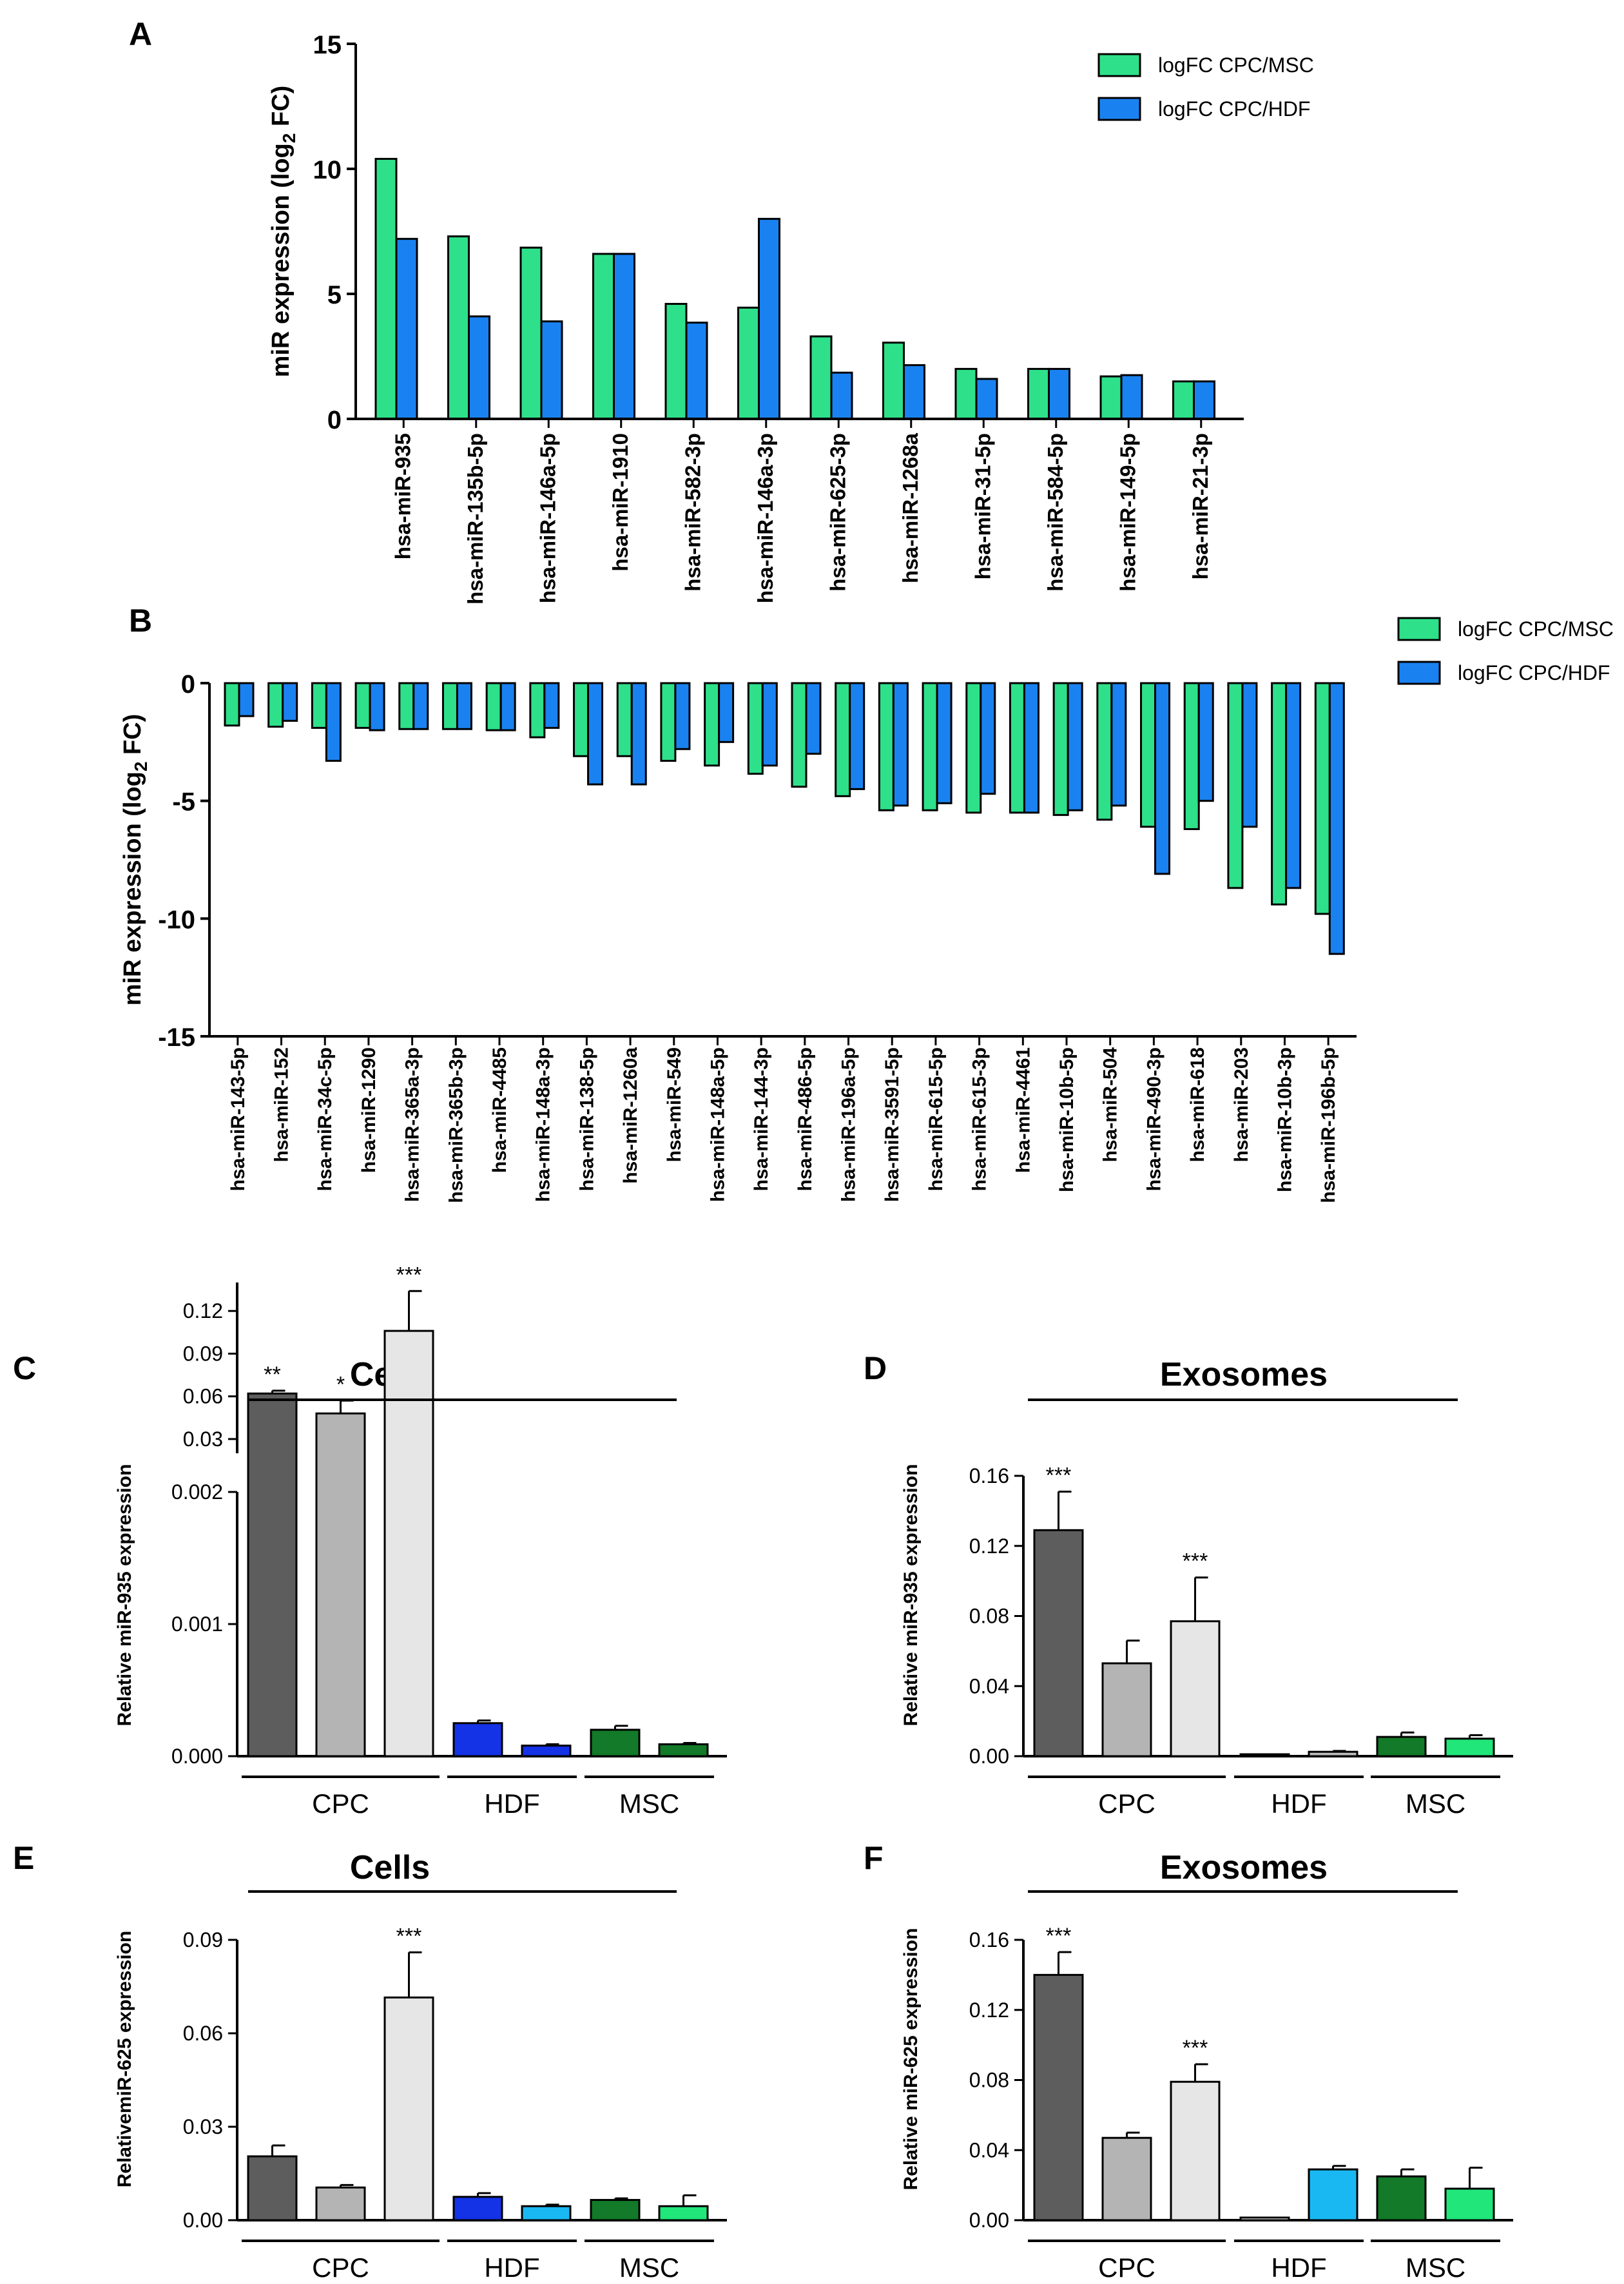 The height and width of the screenshot is (2284, 1624). Describe the element at coordinates (980, 1119) in the screenshot. I see `x-tick-label: hsa-miR-615-3p` at that location.